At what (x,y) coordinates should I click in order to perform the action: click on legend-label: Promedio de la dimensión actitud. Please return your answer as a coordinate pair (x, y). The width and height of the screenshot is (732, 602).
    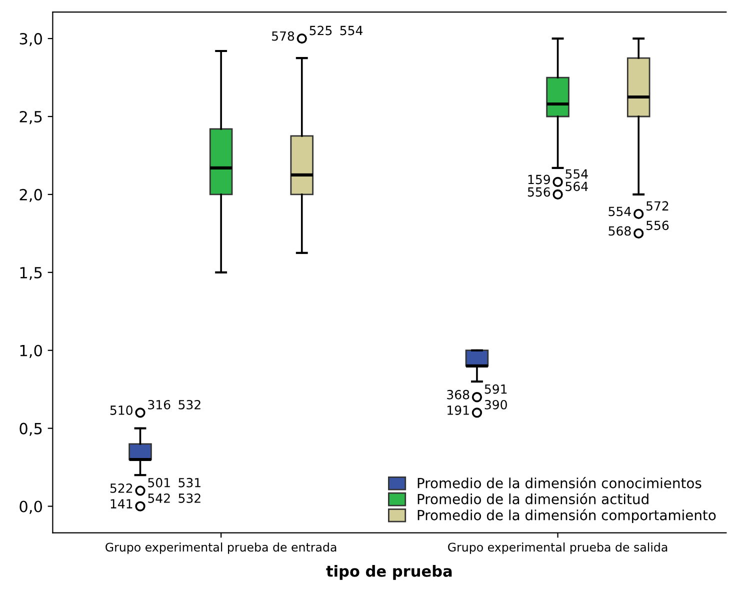
    Looking at the image, I should click on (533, 498).